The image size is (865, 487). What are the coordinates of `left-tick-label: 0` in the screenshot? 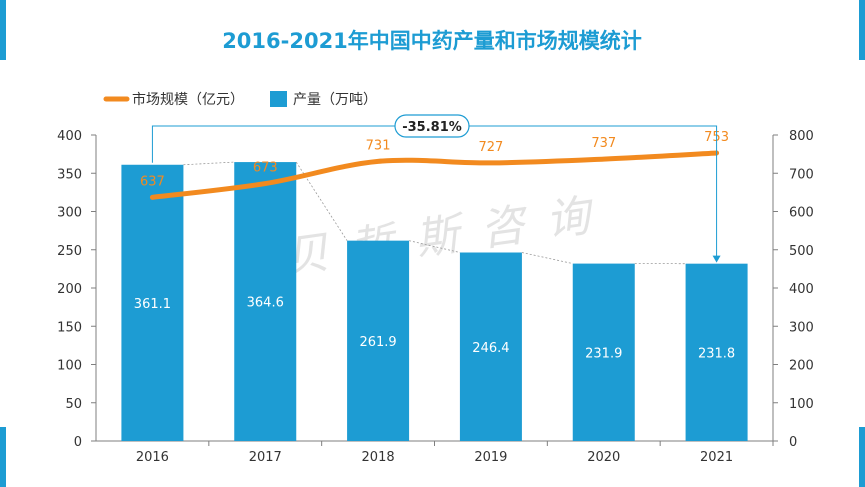 It's located at (78, 442).